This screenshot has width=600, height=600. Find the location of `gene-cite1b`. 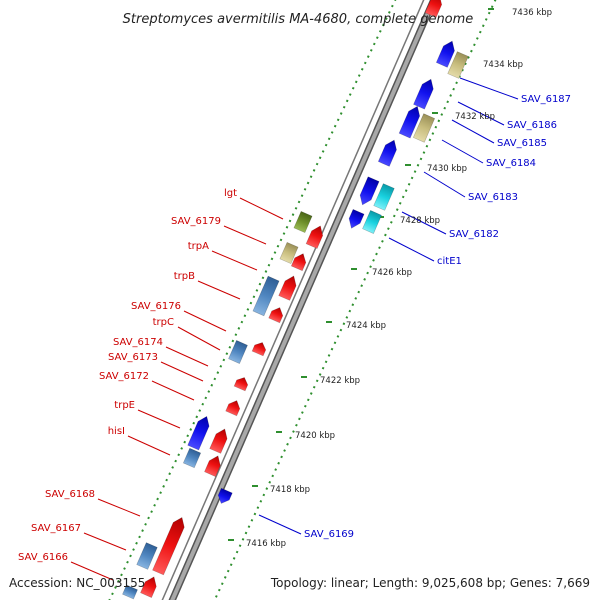

gene-cite1b is located at coordinates (372, 222).